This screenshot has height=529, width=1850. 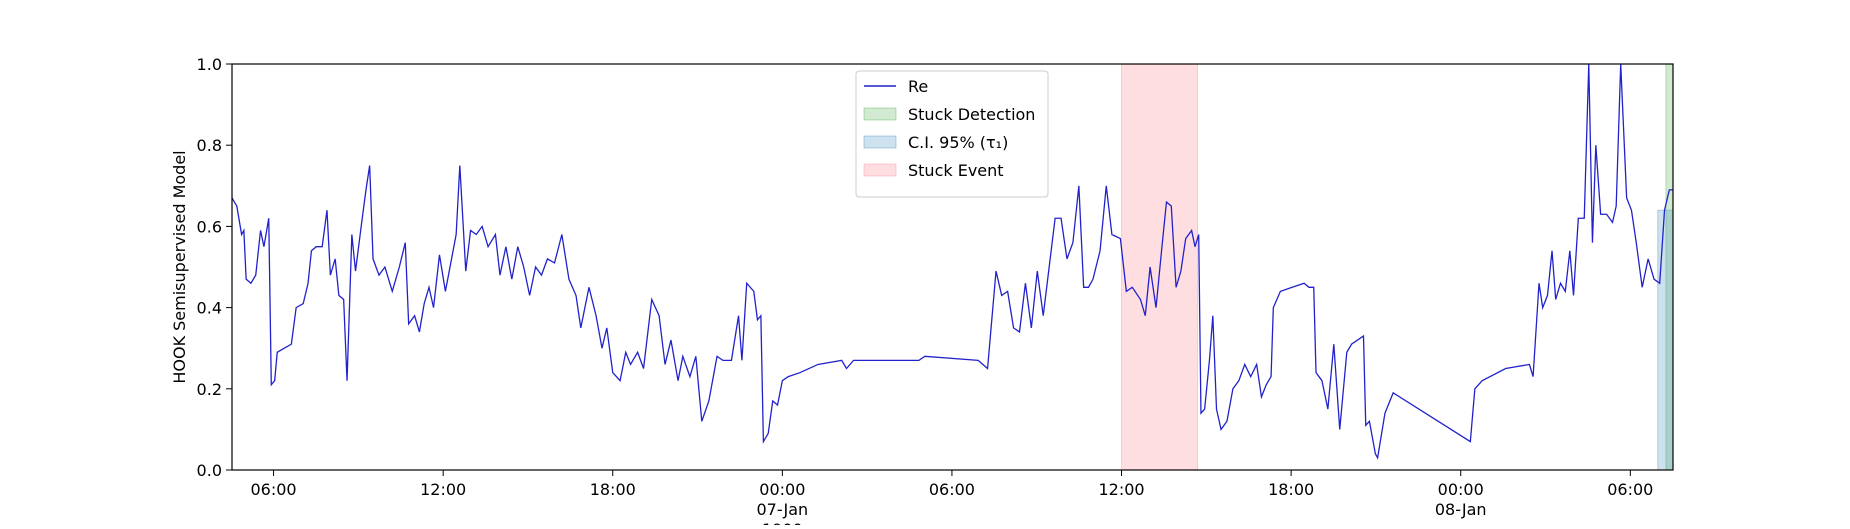 I want to click on y-tick-label: 0.0, so click(x=209, y=470).